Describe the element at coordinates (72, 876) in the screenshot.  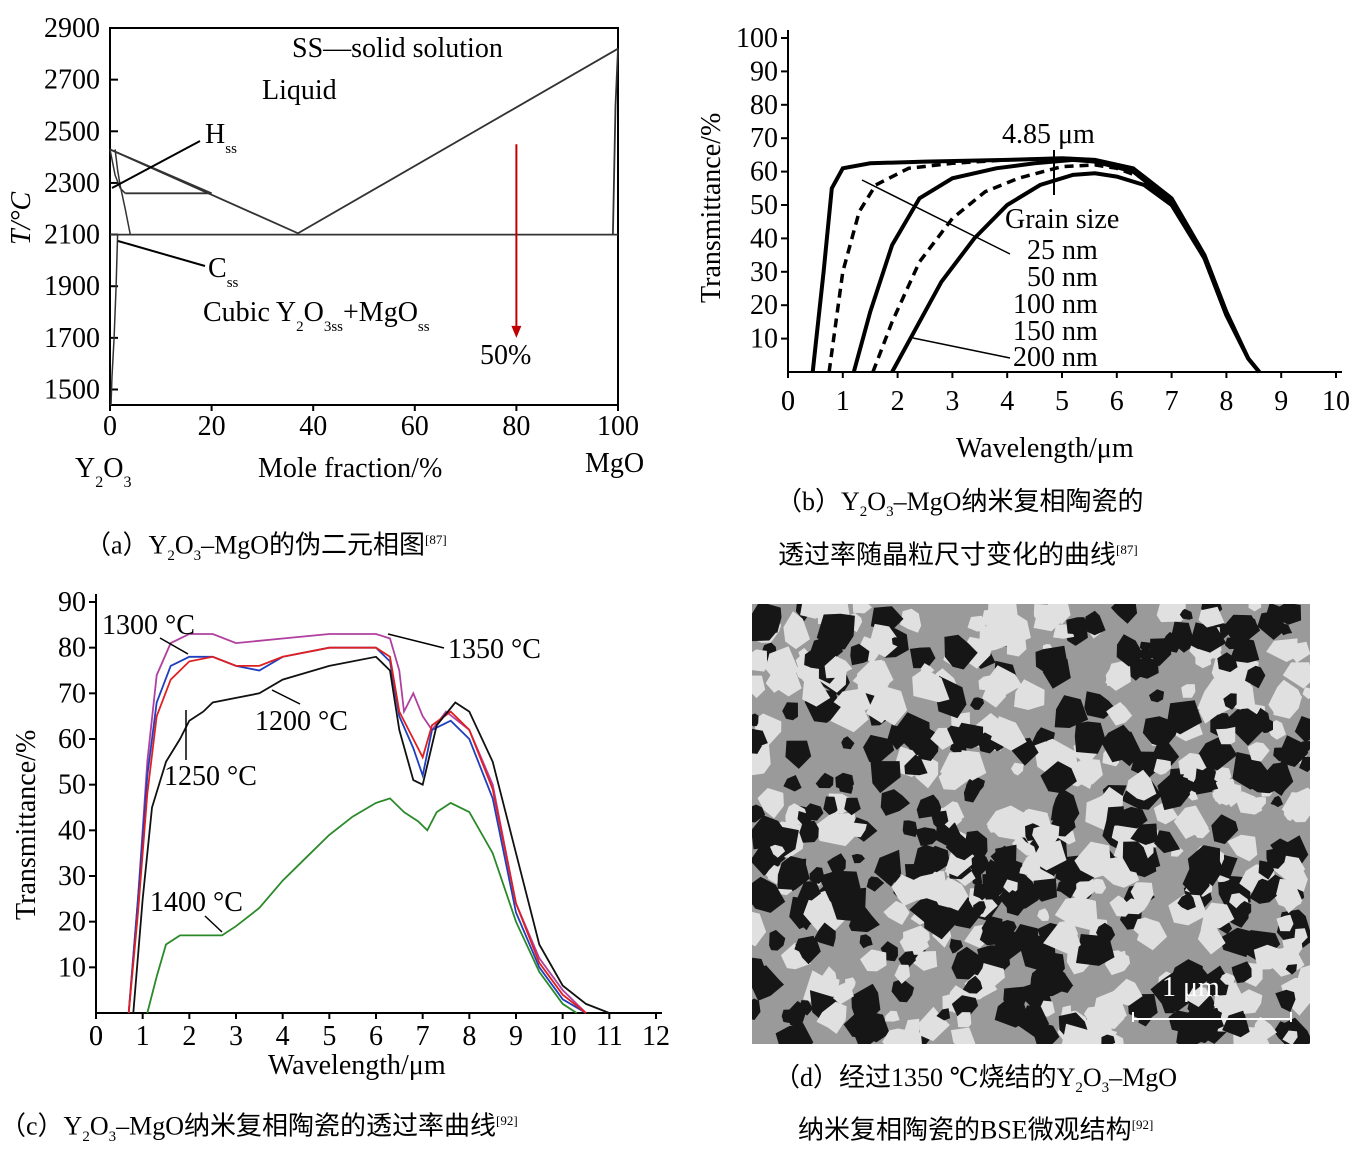
I see `y-tick-label: 30` at that location.